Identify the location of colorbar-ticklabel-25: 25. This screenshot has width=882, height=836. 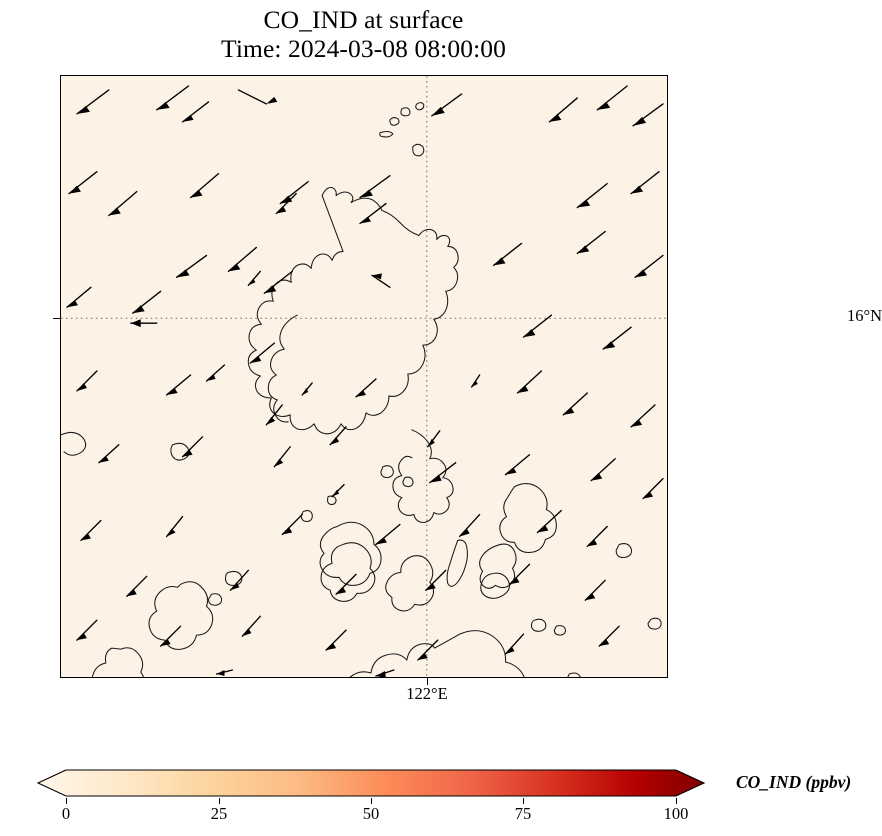
(219, 813).